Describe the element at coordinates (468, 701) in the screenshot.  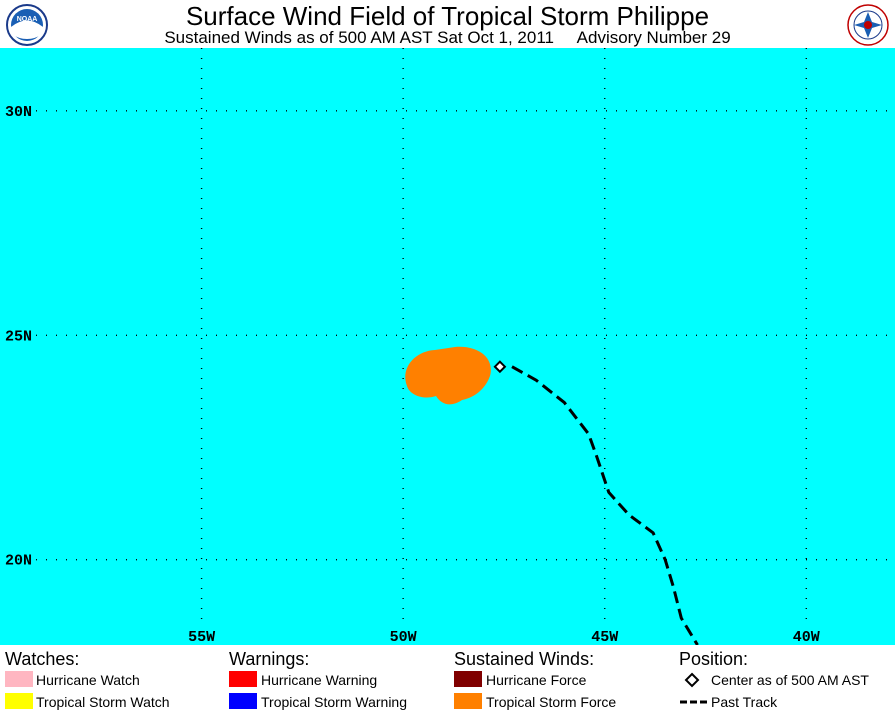
I see `tropical-storm-force-swatch` at that location.